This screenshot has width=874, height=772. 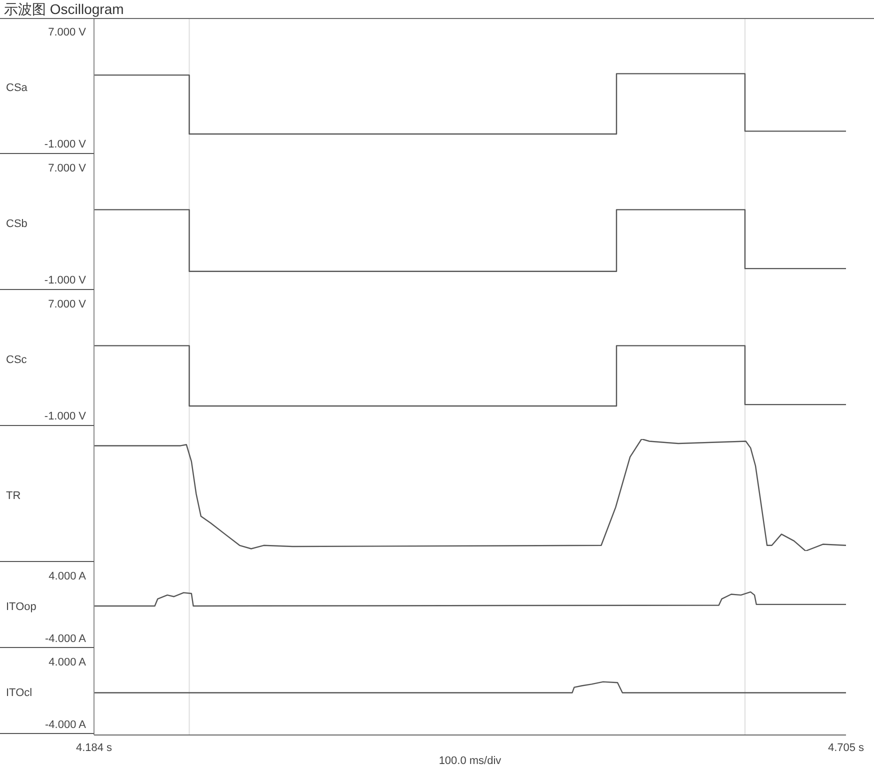 What do you see at coordinates (19, 692) in the screenshot?
I see `y-axis-title: ITOcl` at bounding box center [19, 692].